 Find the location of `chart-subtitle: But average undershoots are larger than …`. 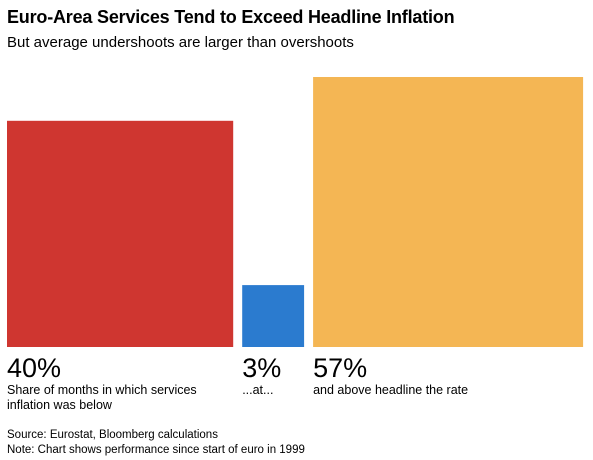

chart-subtitle: But average undershoots are larger than … is located at coordinates (180, 42).